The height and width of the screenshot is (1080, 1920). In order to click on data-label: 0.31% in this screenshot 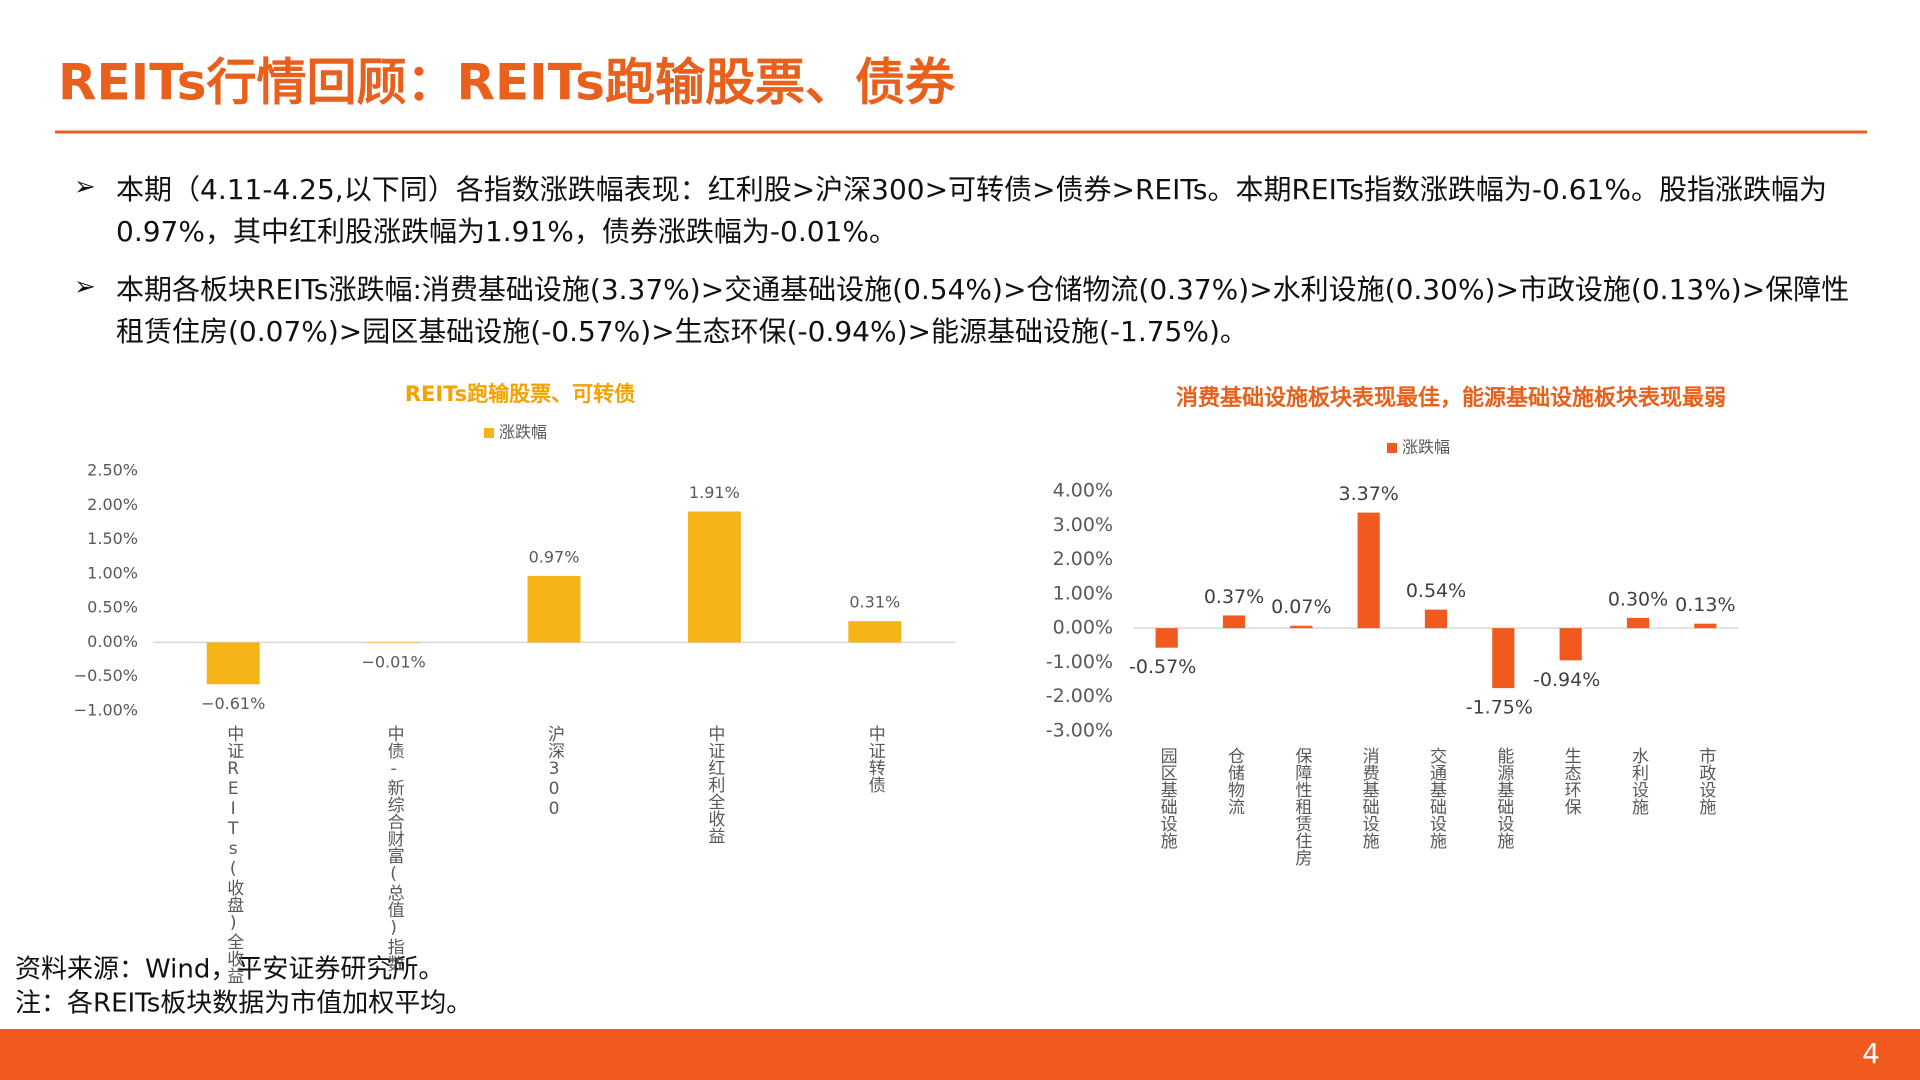, I will do `click(874, 602)`.